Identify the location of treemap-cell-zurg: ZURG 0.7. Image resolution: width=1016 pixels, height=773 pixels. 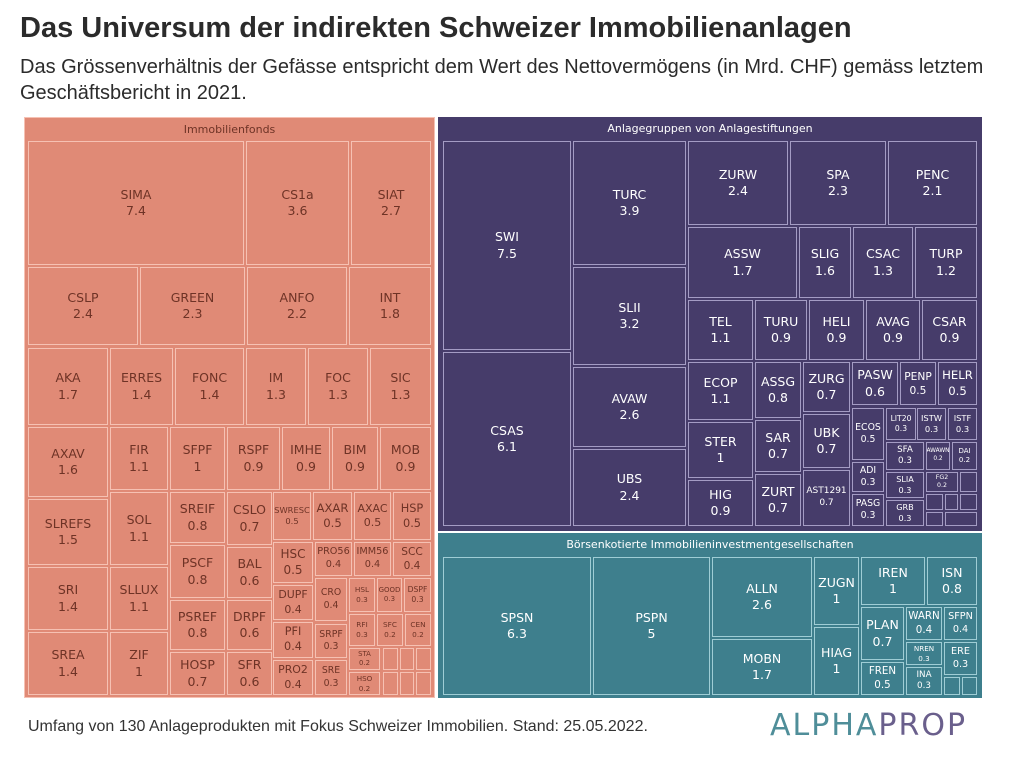
(826, 387).